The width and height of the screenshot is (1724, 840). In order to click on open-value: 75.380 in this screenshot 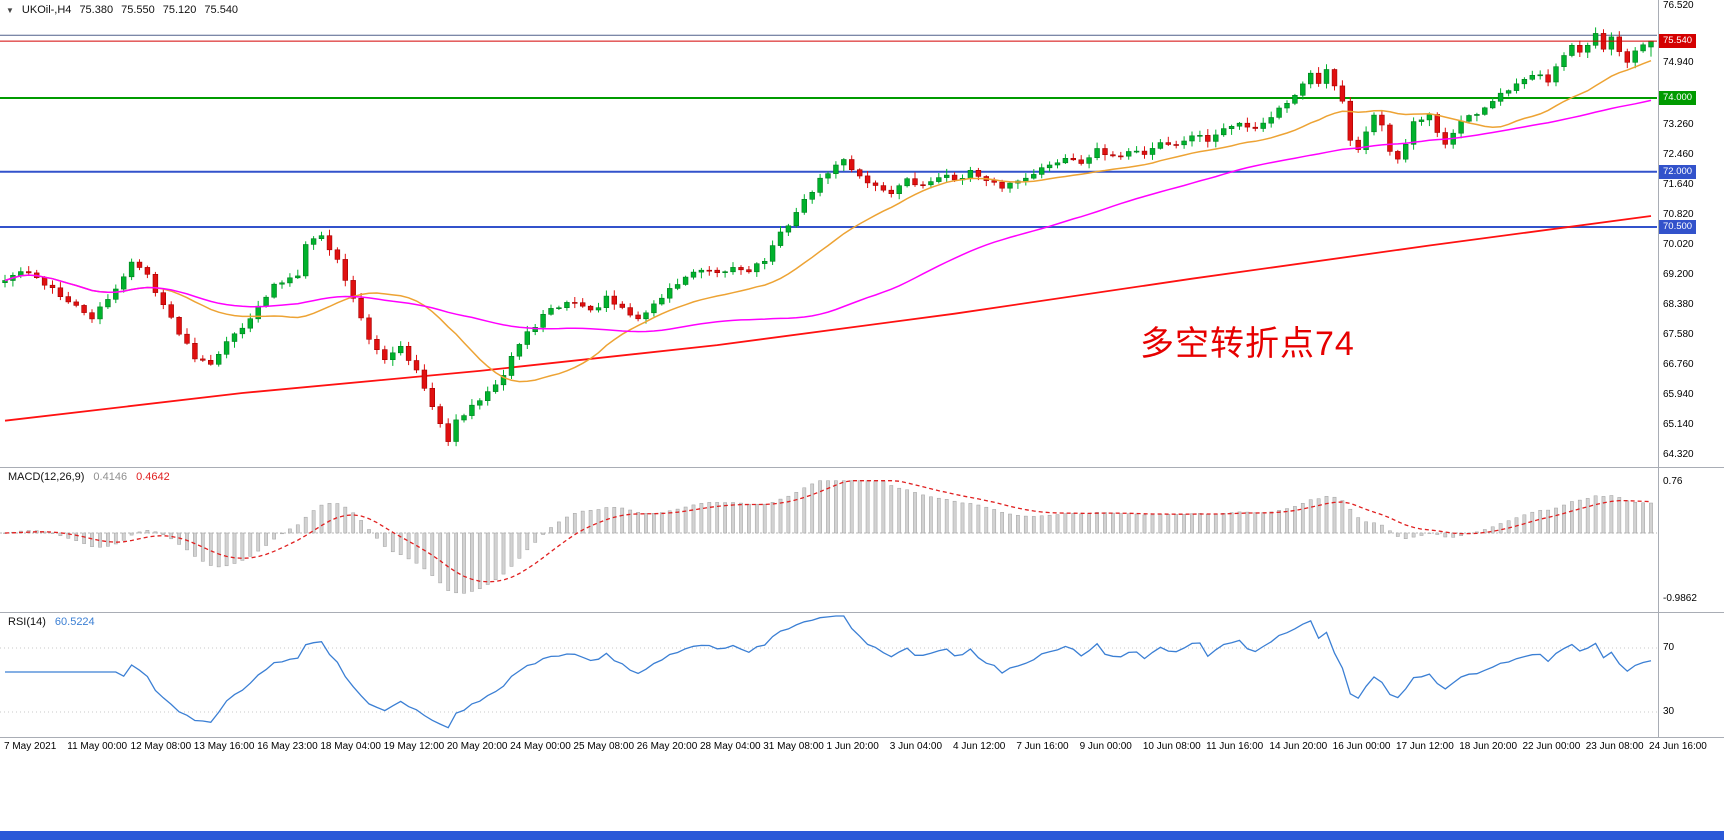, I will do `click(96, 10)`.